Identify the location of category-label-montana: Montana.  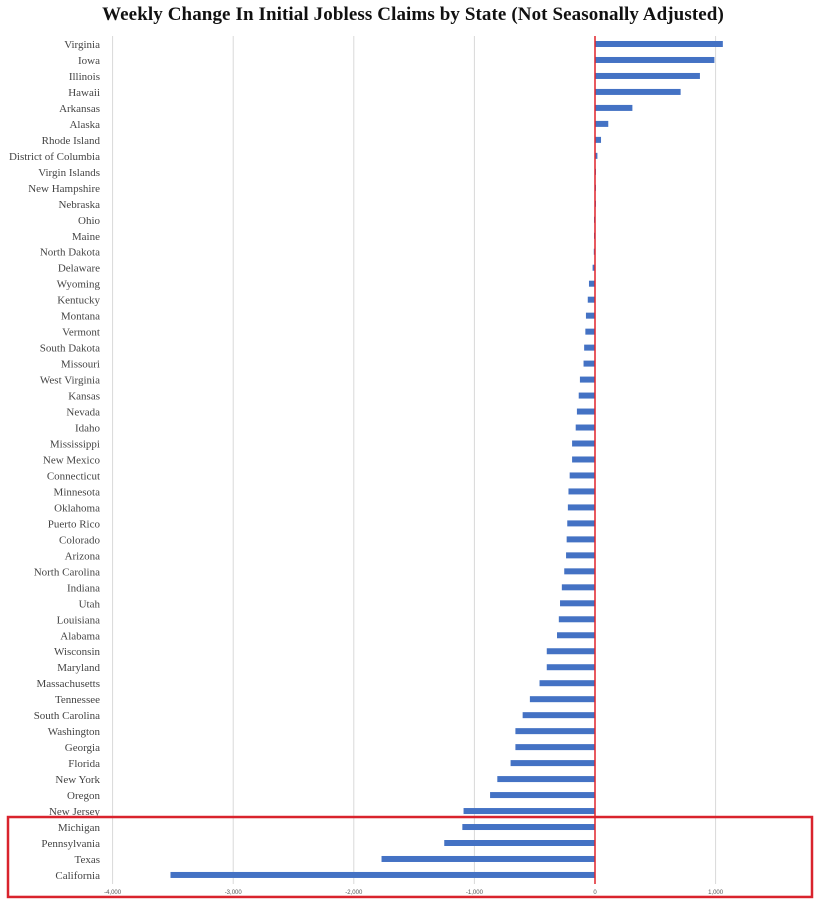
(80, 317).